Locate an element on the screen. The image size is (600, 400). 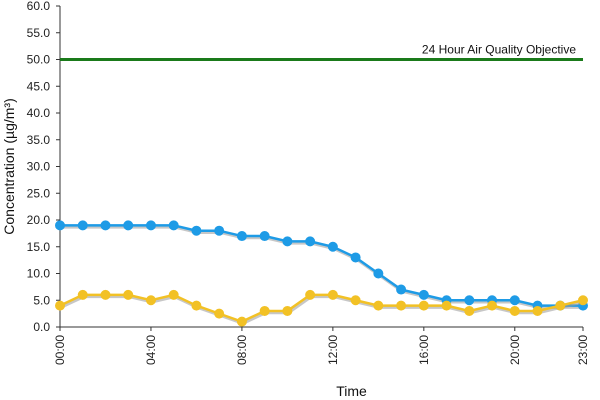
y-tick-label: 55.0 is located at coordinates (39, 33).